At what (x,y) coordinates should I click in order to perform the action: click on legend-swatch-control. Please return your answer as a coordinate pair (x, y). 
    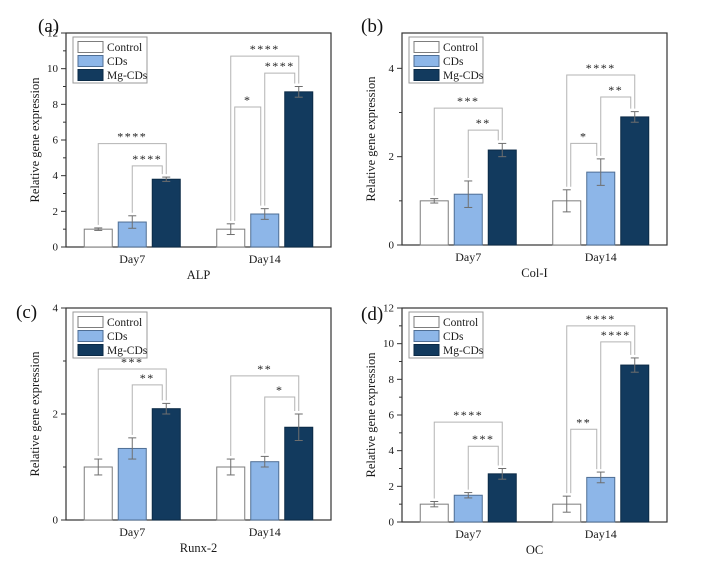
    Looking at the image, I should click on (90, 322).